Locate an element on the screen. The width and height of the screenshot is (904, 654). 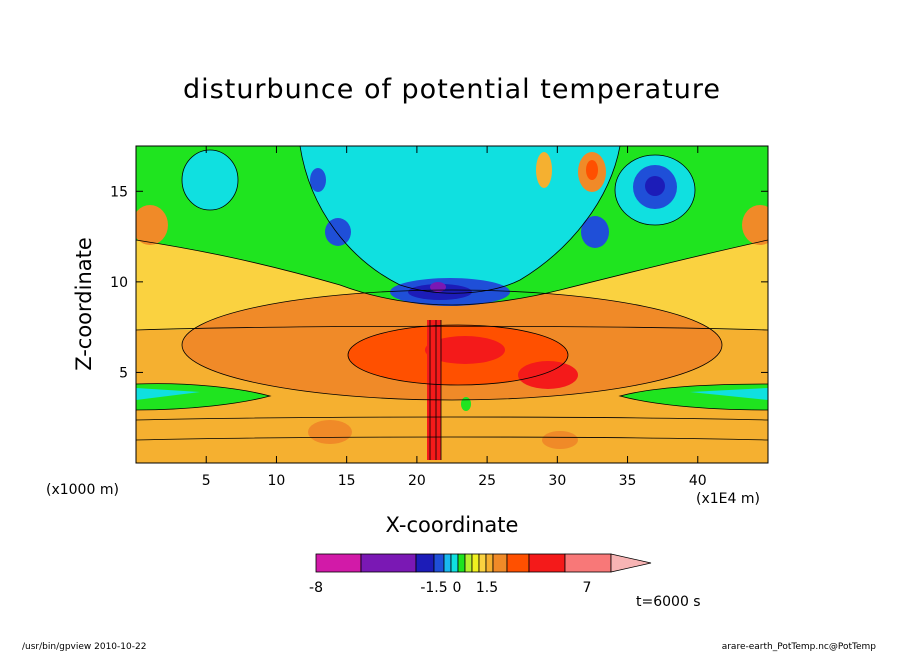
cyan-layer-left is located at coordinates (168, 394).